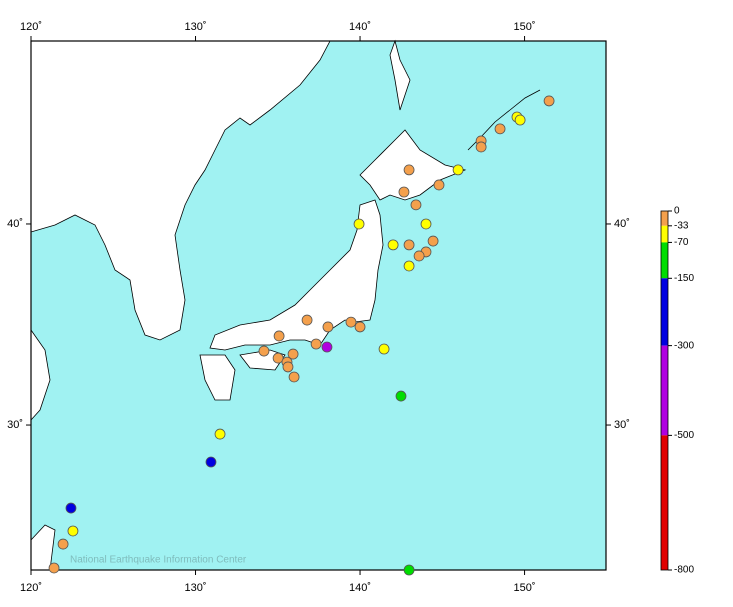 The image size is (733, 607). What do you see at coordinates (217, 377) in the screenshot?
I see `kyushu` at bounding box center [217, 377].